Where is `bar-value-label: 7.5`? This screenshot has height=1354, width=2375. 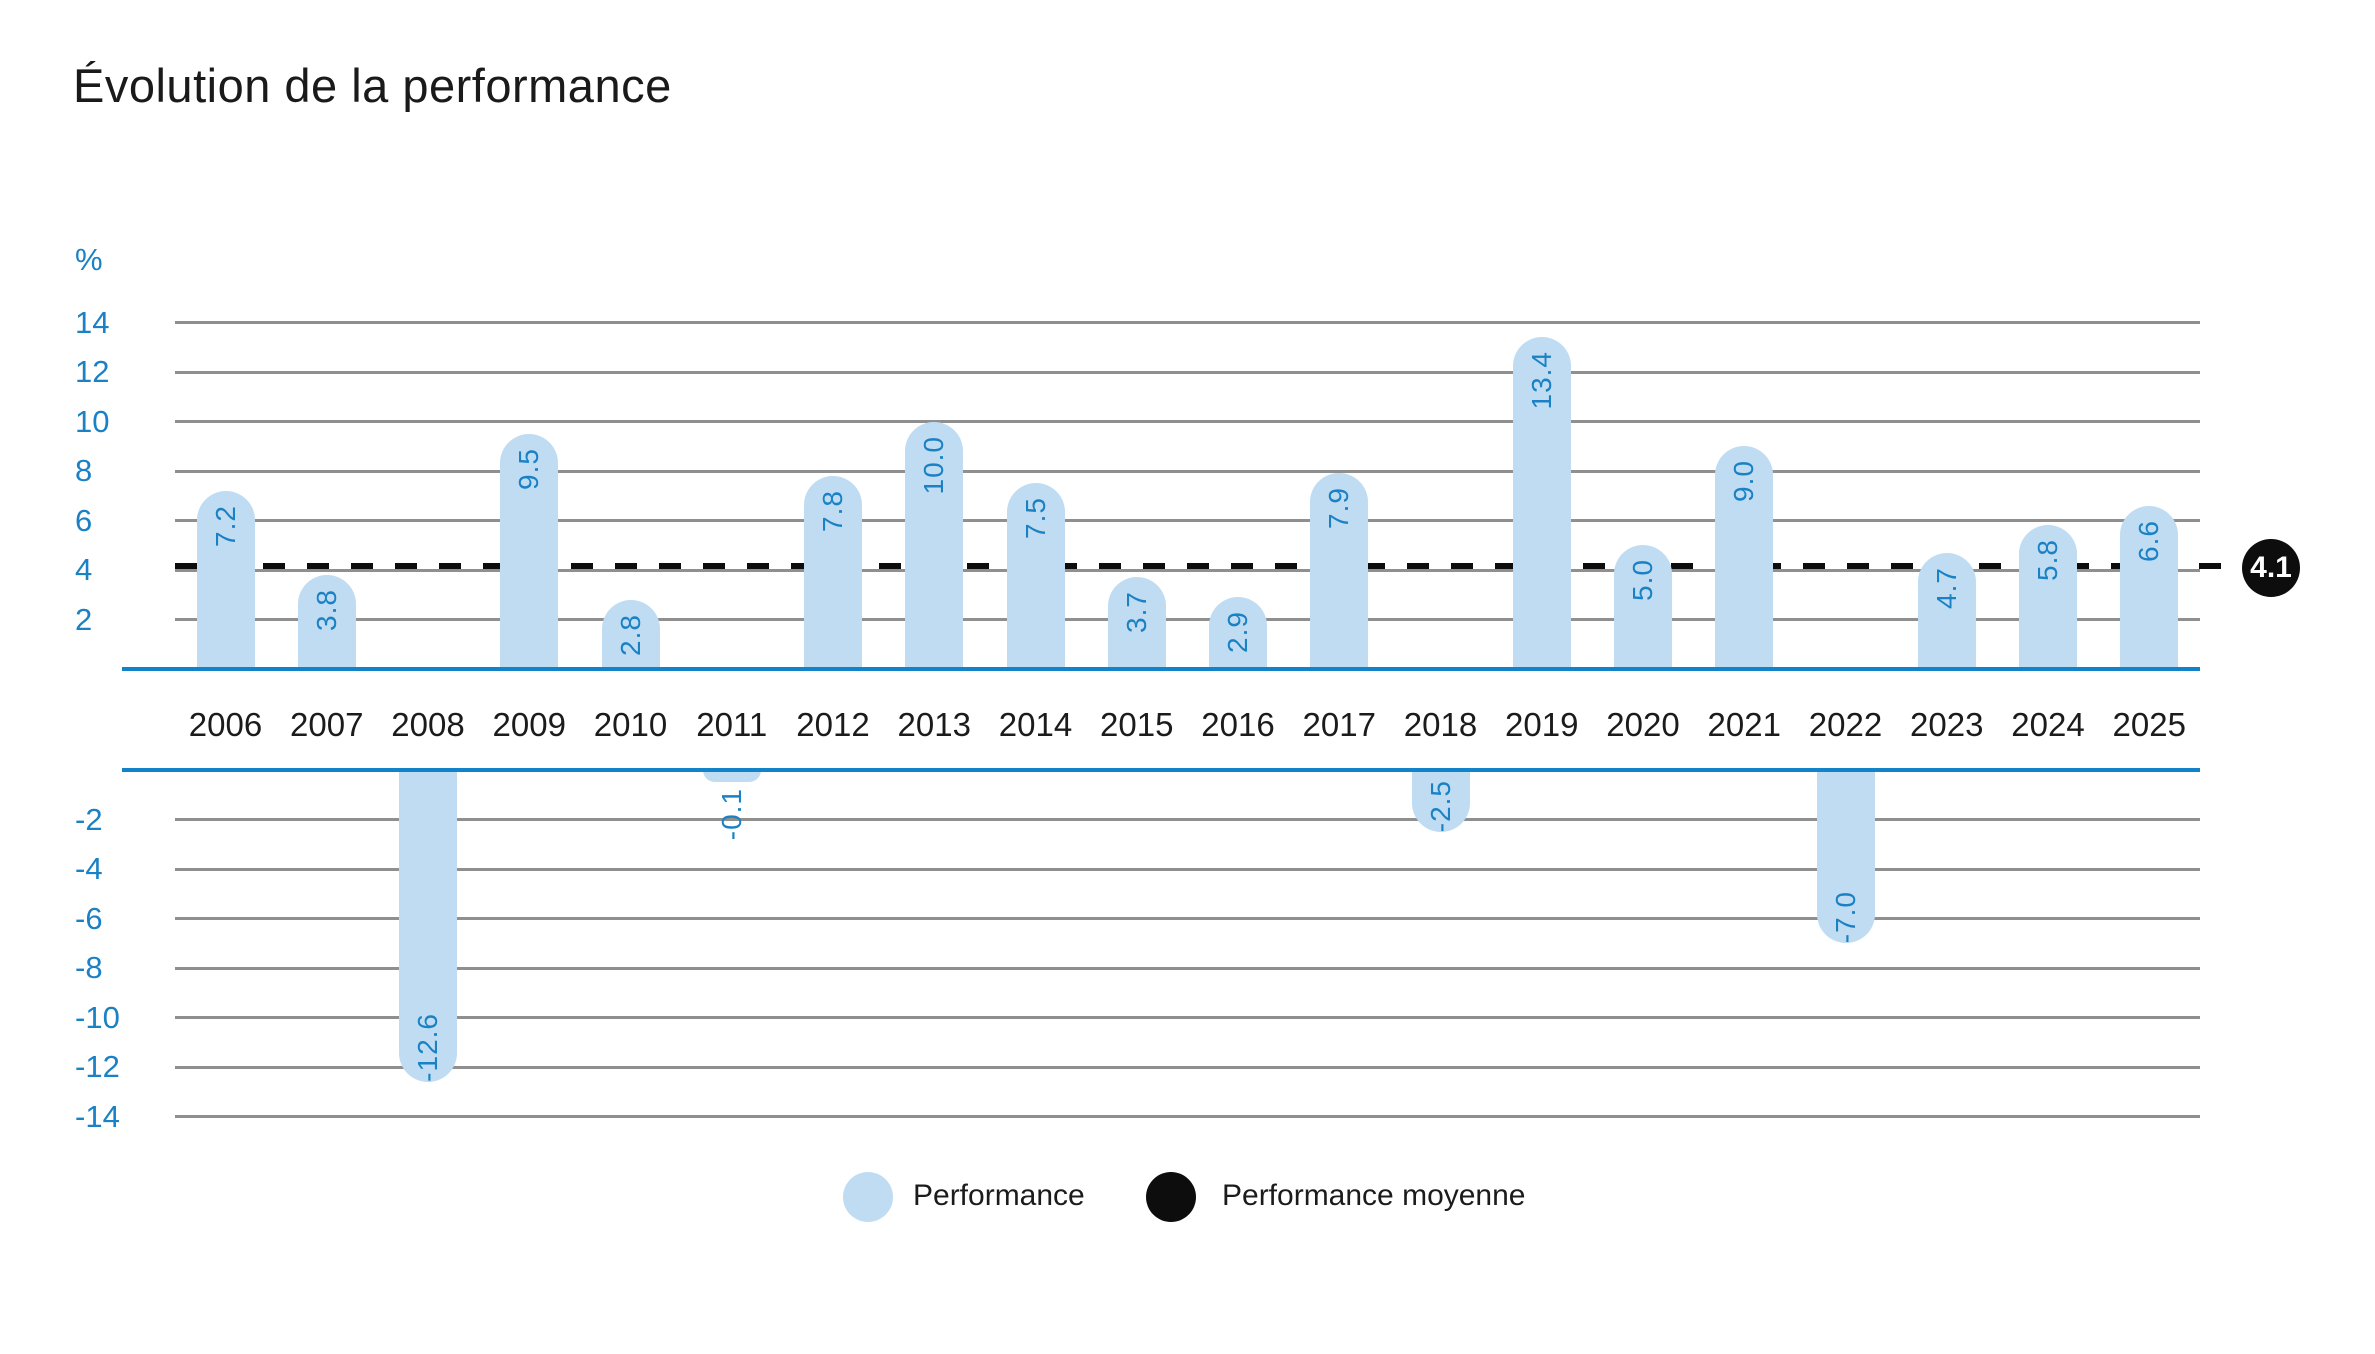
bar-value-label: 7.5 is located at coordinates (1035, 518).